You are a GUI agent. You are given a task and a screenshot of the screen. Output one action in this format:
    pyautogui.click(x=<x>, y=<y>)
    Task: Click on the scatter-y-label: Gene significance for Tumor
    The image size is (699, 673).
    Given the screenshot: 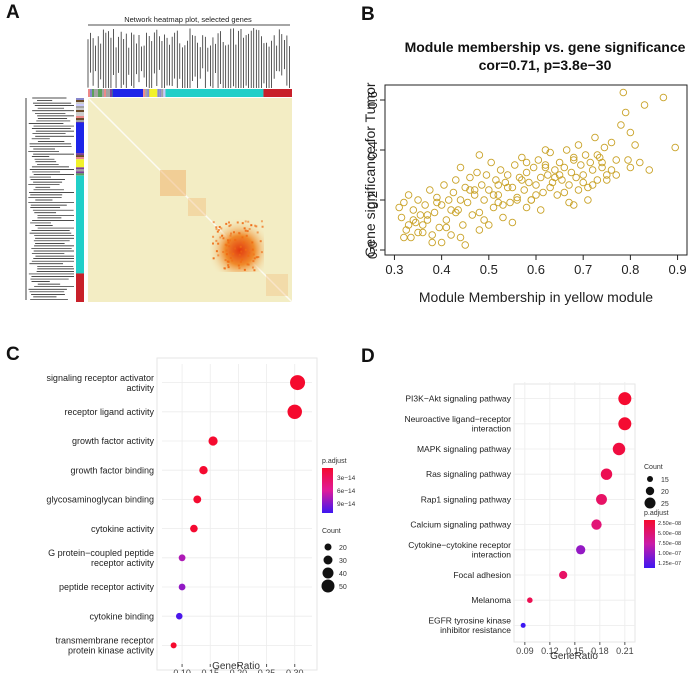 What is the action you would take?
    pyautogui.click(x=370, y=169)
    